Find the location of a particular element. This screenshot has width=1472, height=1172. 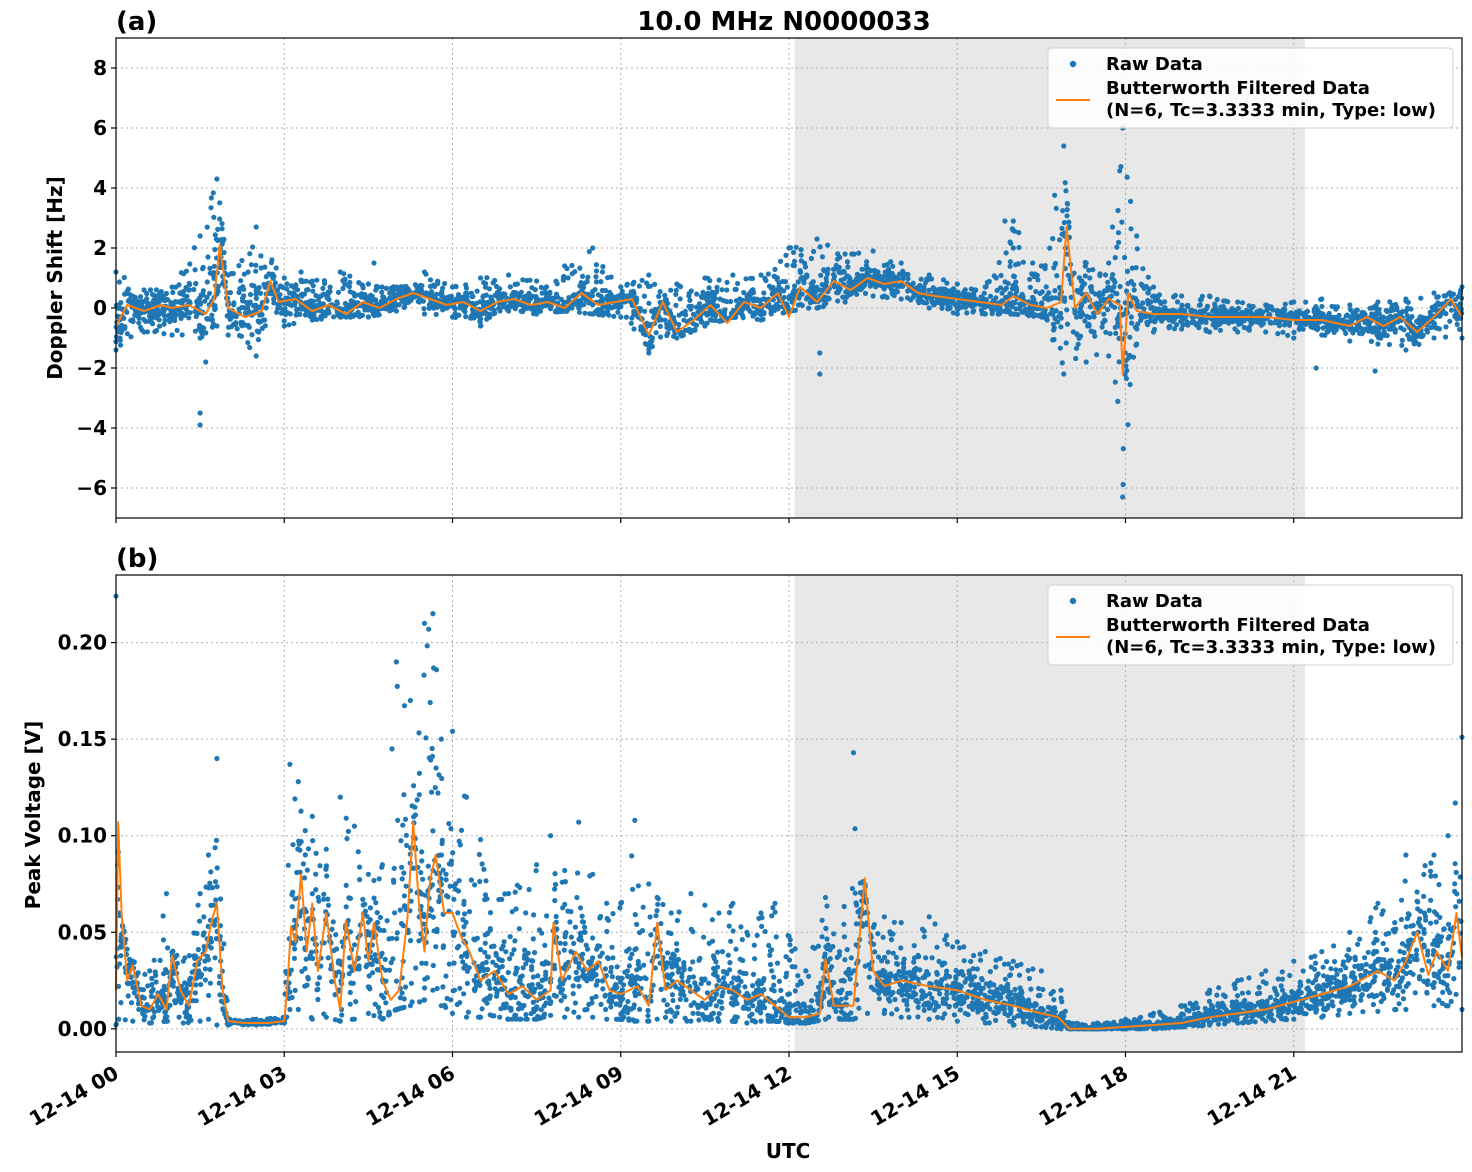

b-y-tick-label: 0.20 is located at coordinates (82, 643).